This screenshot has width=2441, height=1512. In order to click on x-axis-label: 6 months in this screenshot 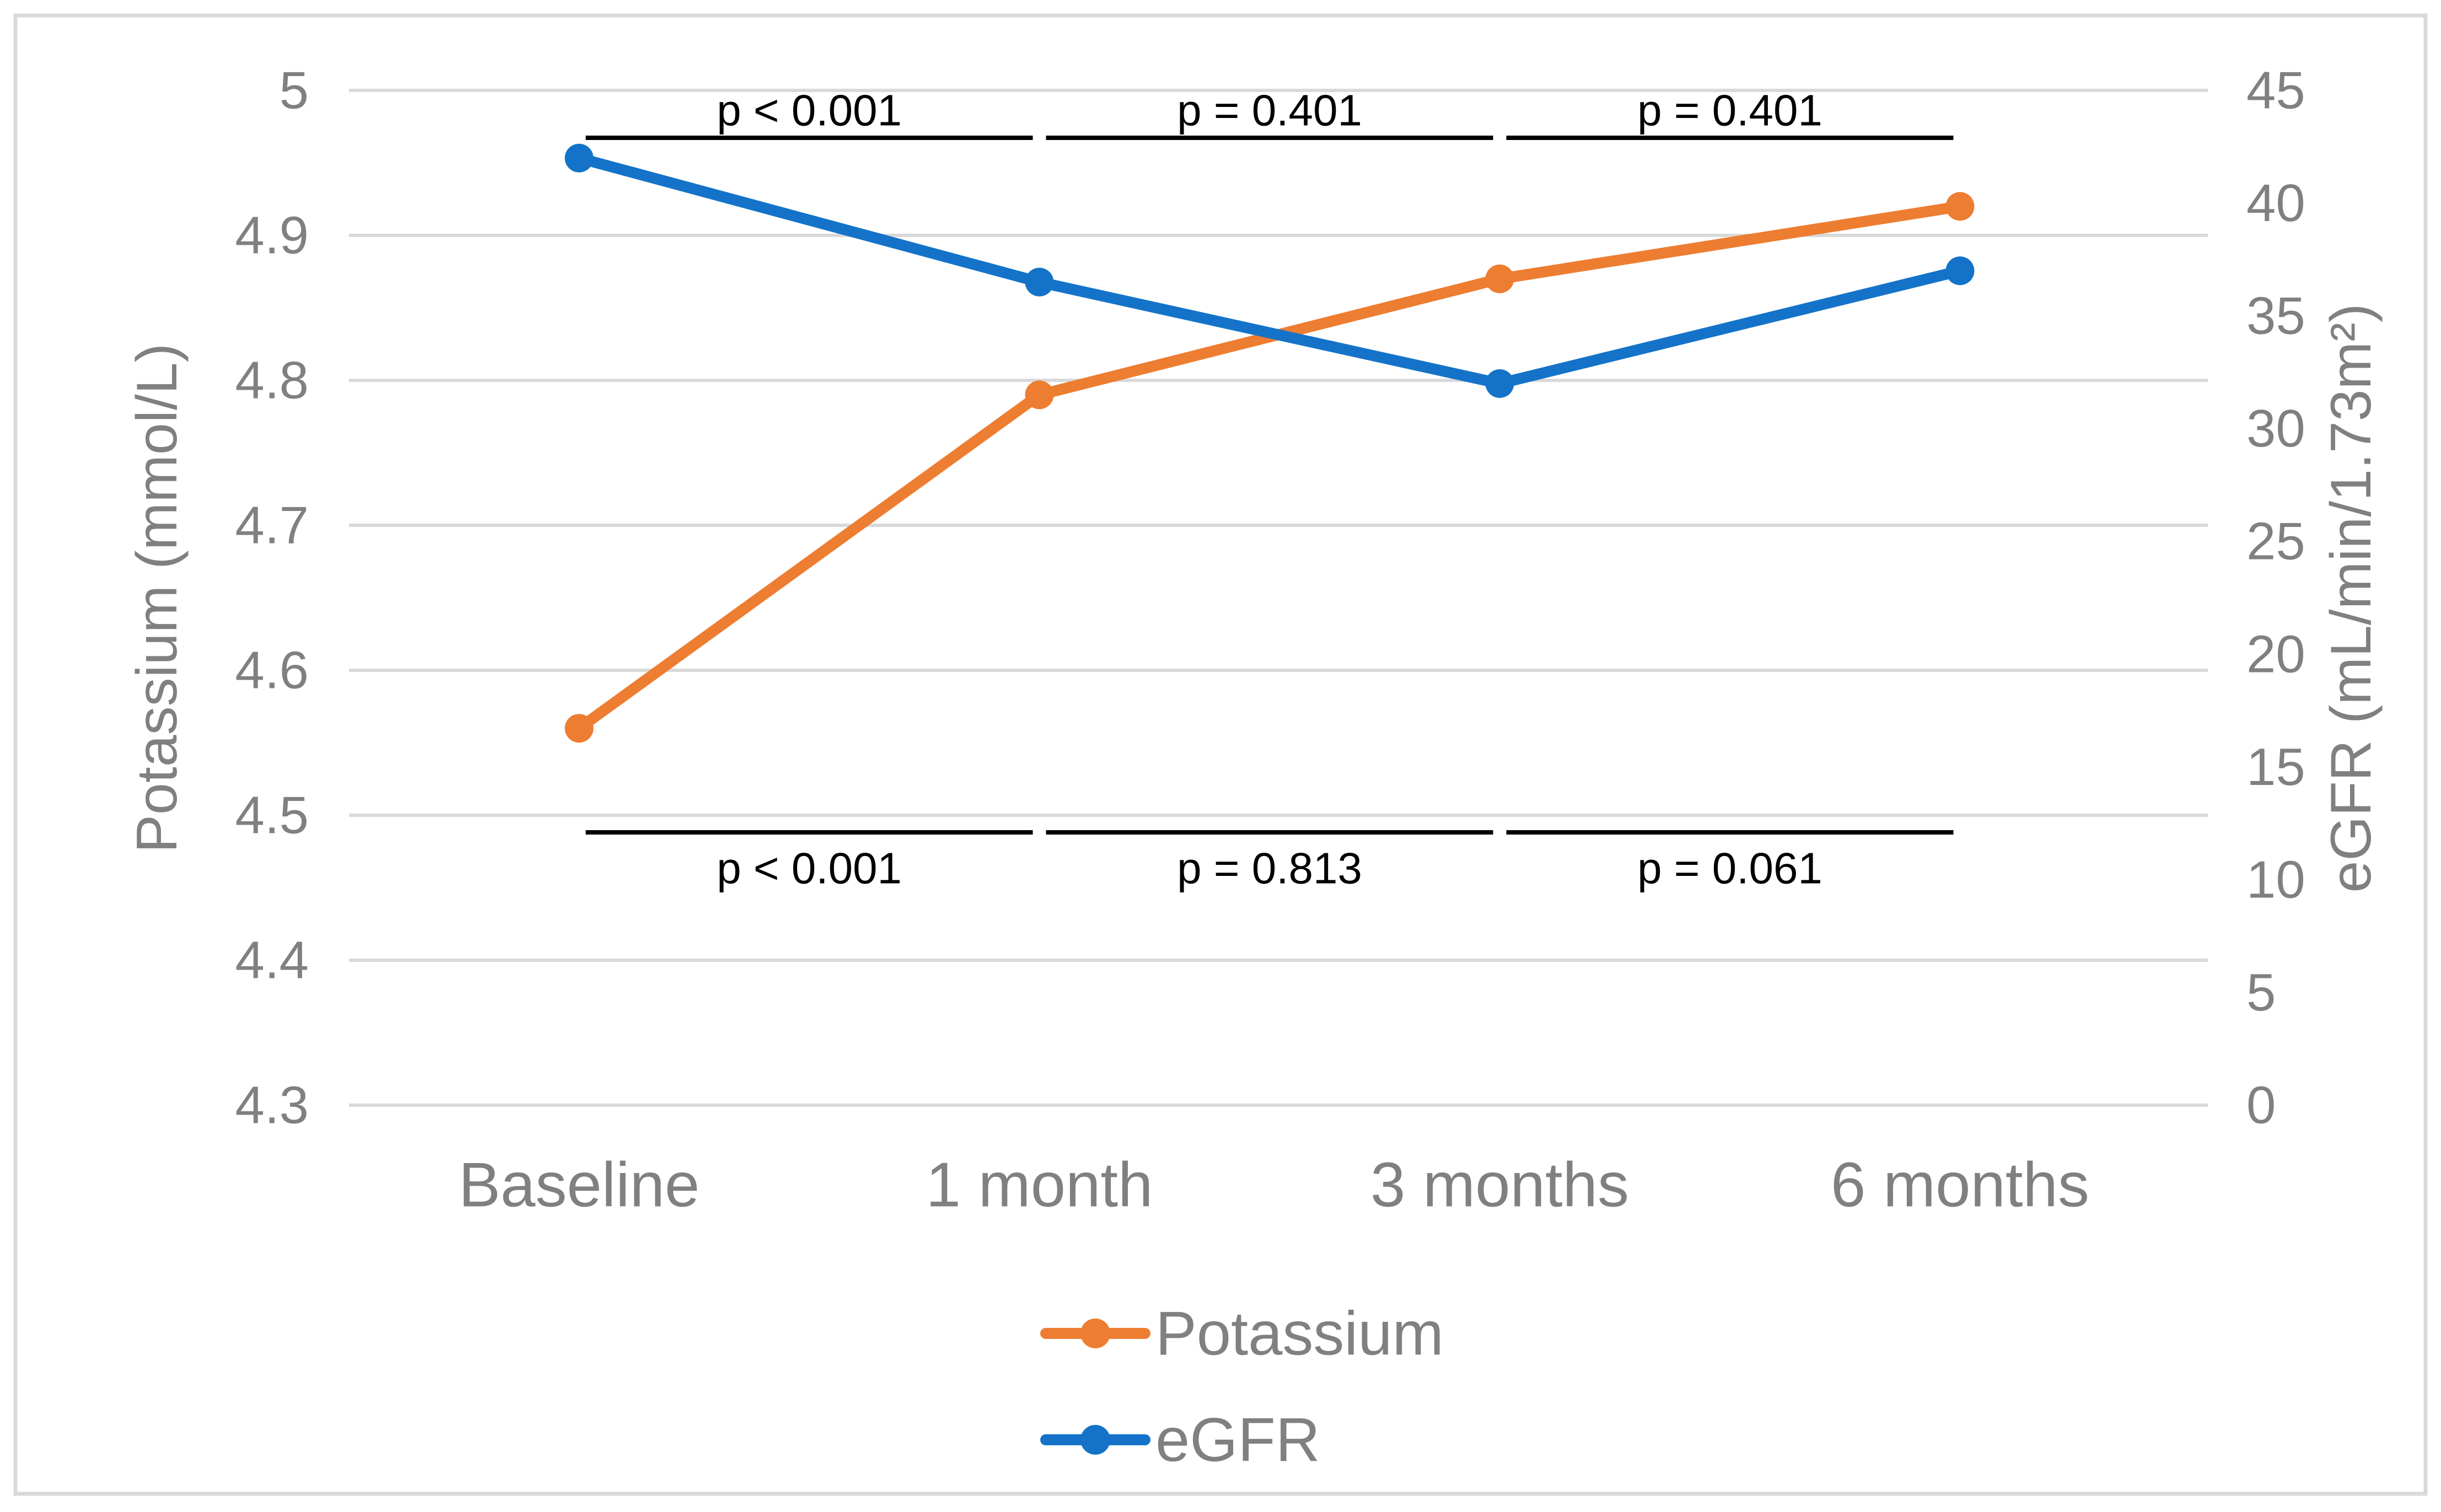, I will do `click(1960, 1185)`.